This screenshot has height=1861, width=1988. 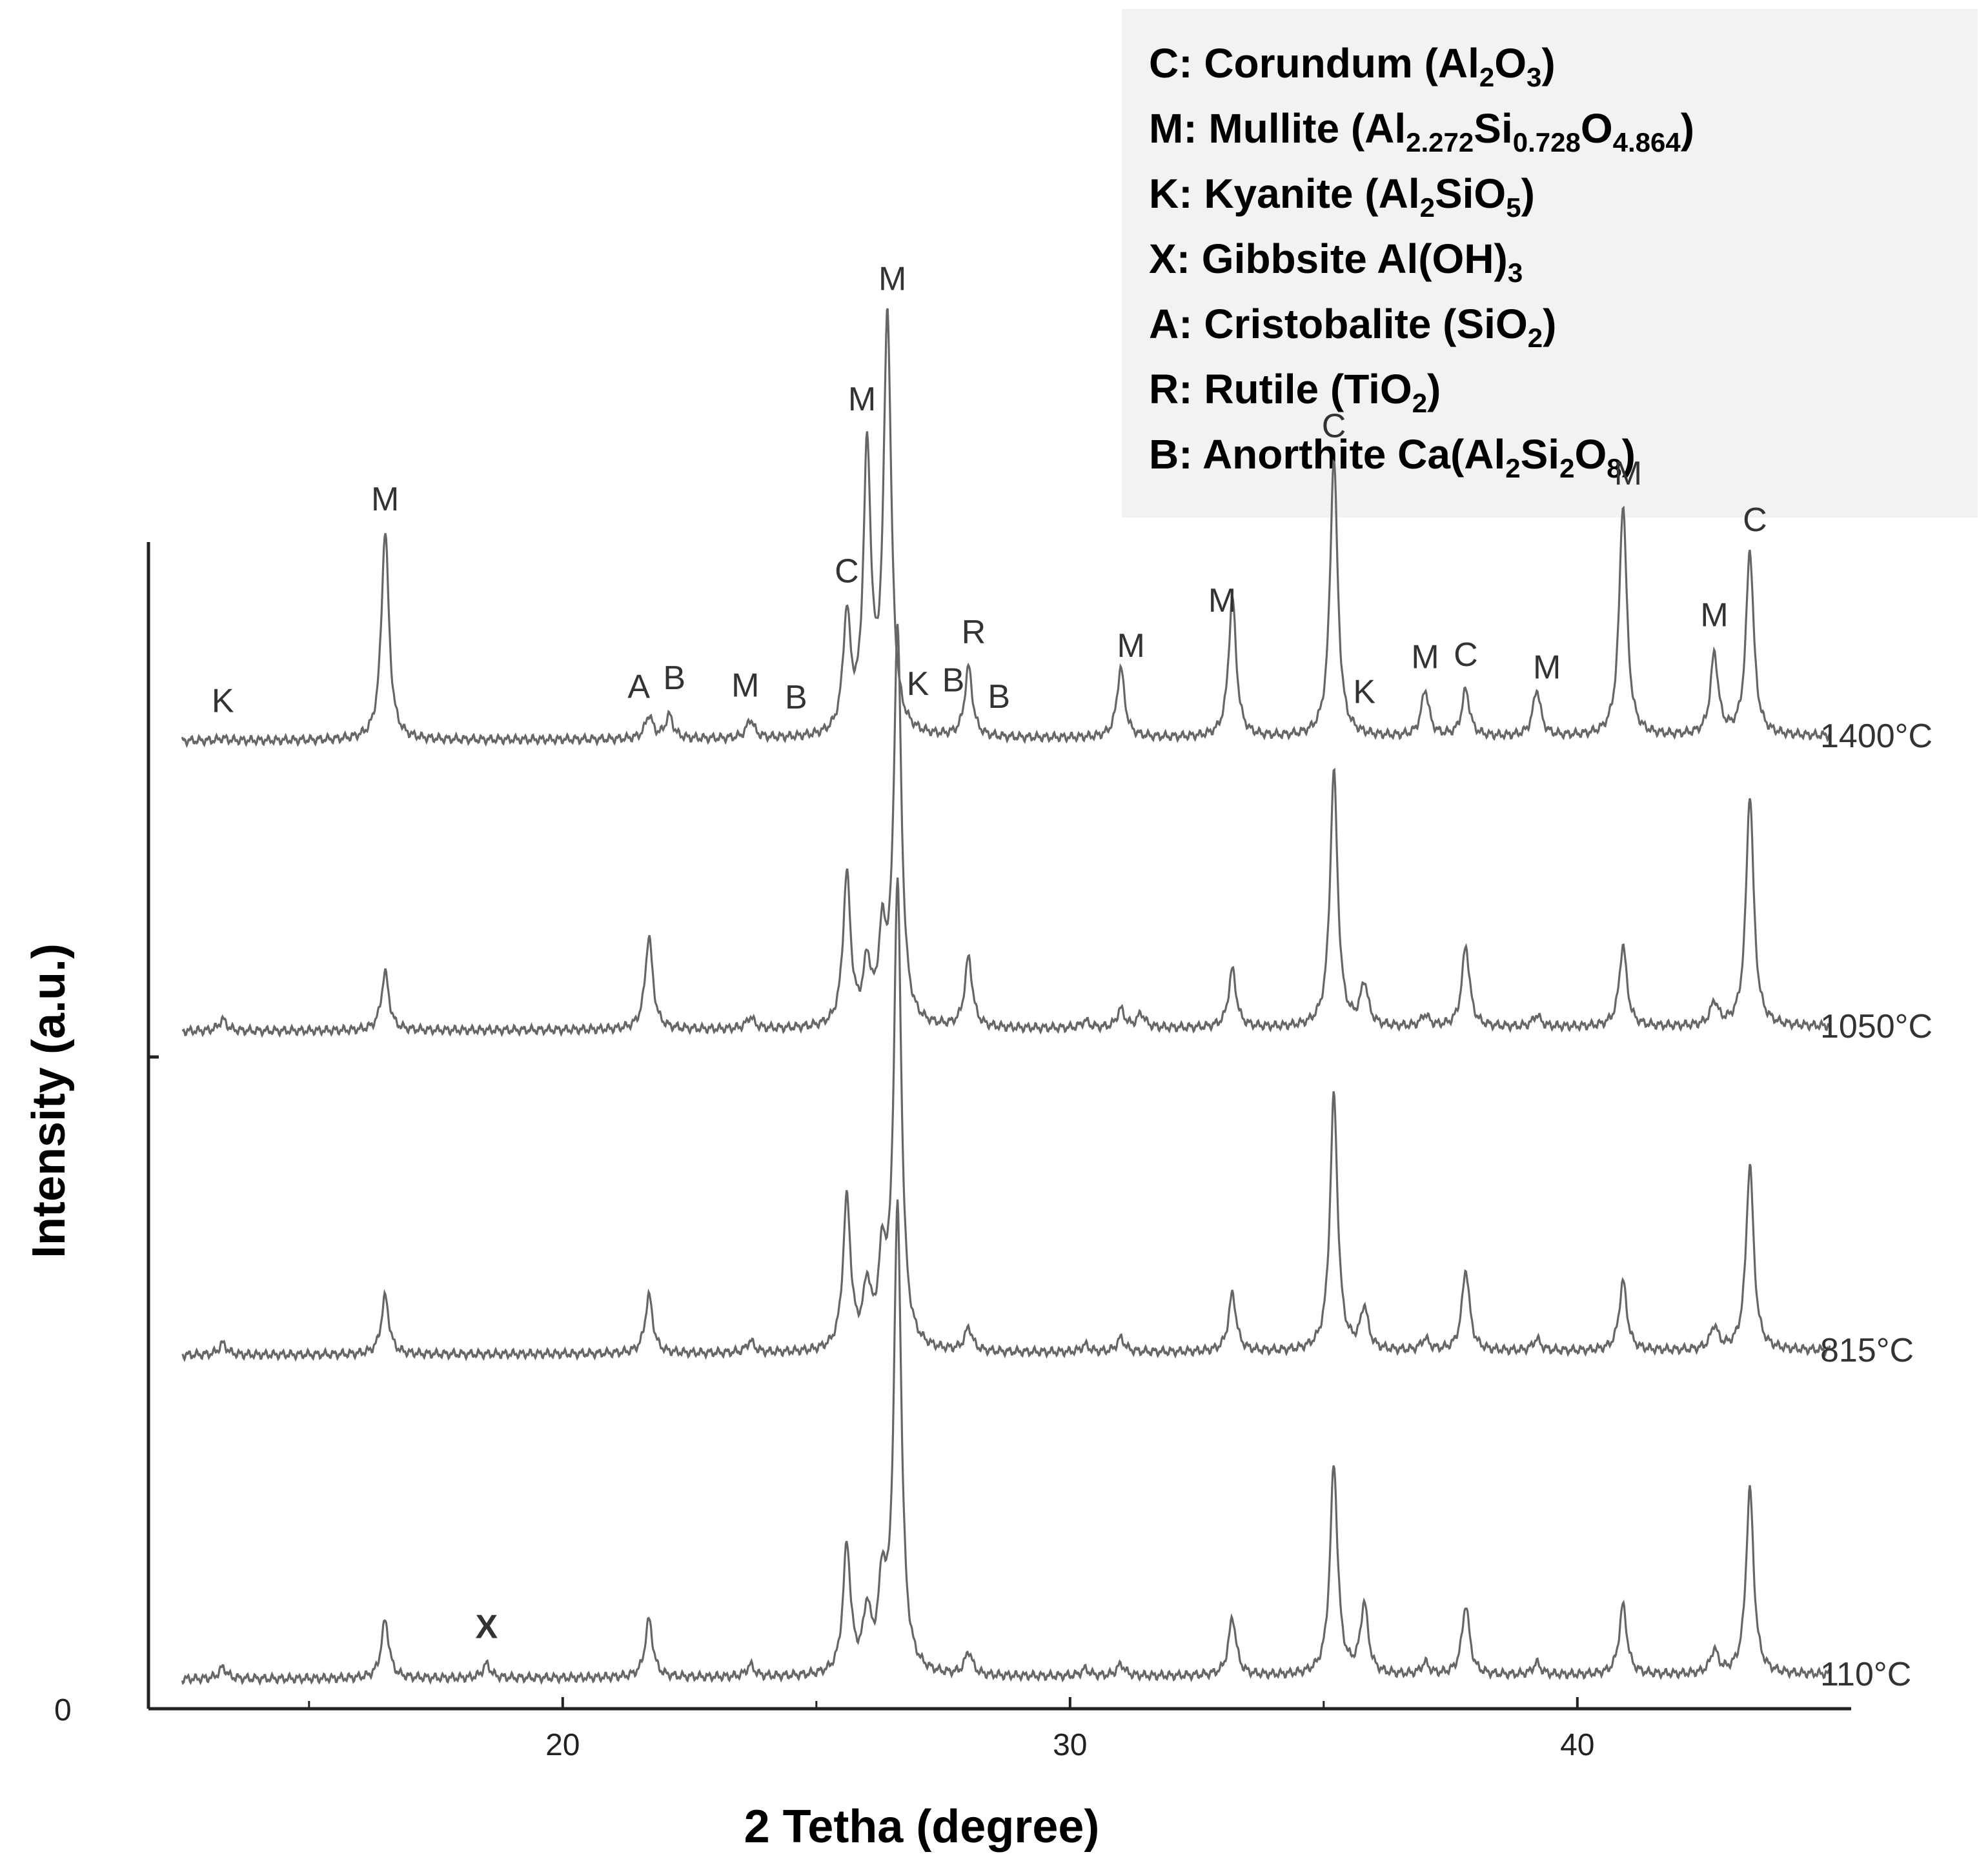 What do you see at coordinates (1865, 1674) in the screenshot?
I see `series-name-label: 110°C` at bounding box center [1865, 1674].